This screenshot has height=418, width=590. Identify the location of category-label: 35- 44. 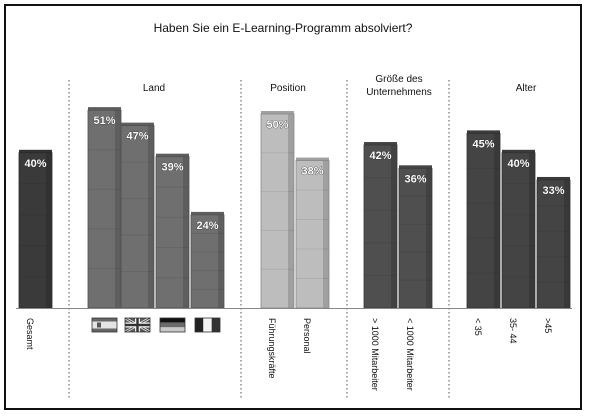
(513, 331).